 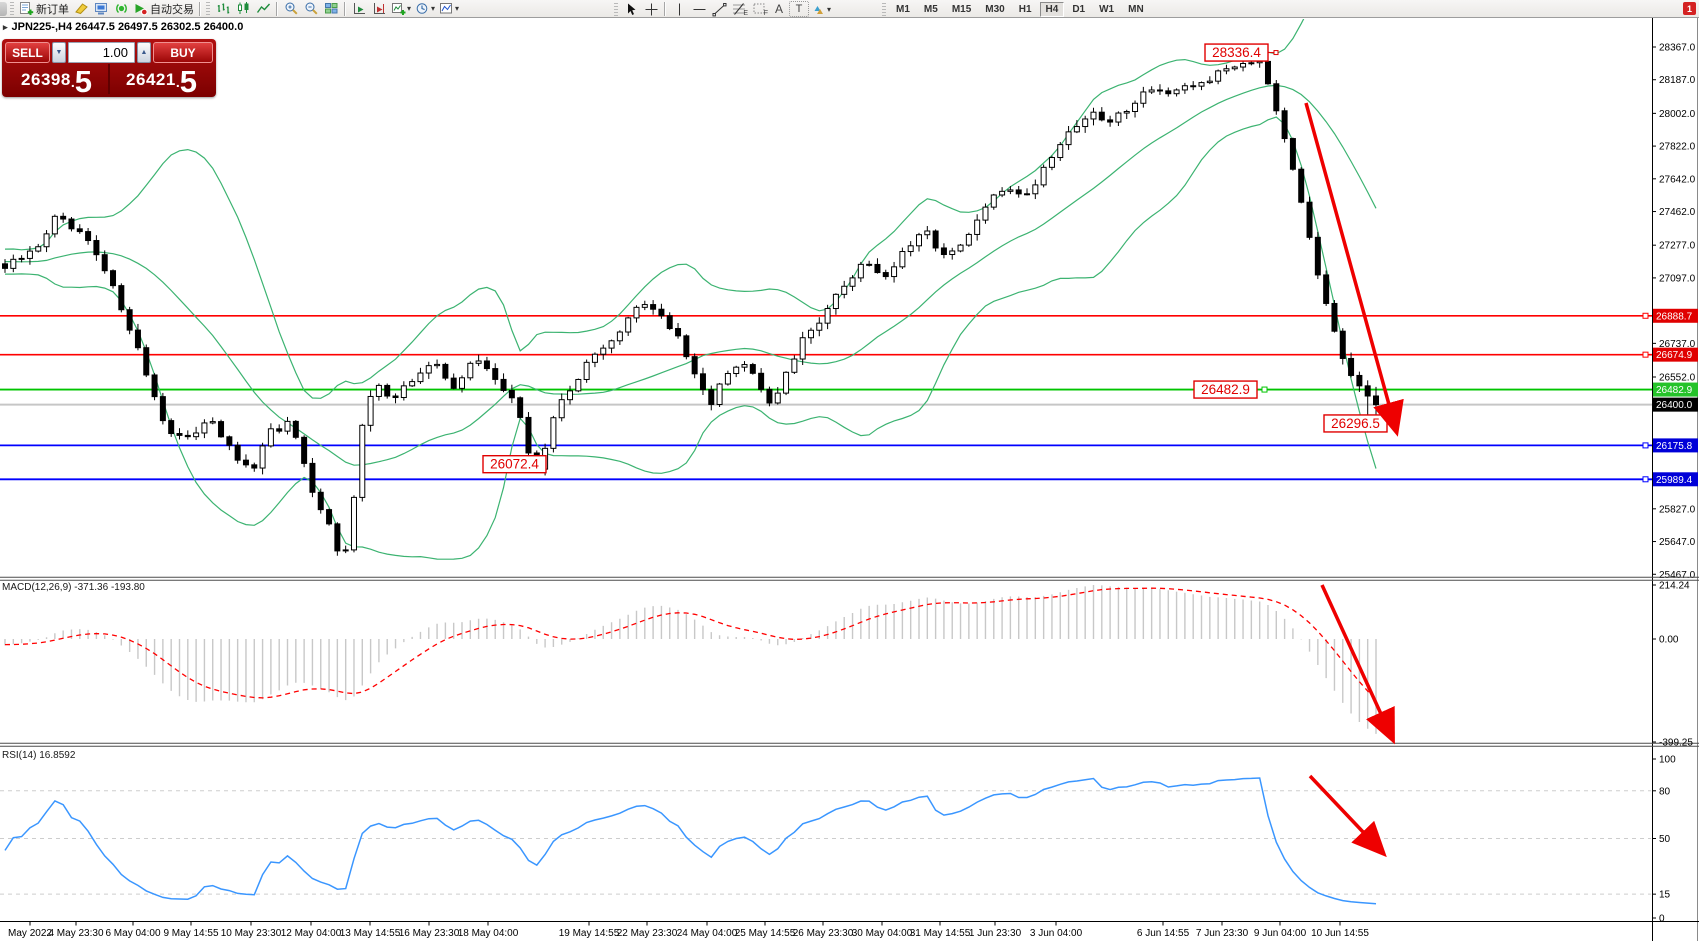 What do you see at coordinates (359, 9) in the screenshot?
I see `auto-scroll-button` at bounding box center [359, 9].